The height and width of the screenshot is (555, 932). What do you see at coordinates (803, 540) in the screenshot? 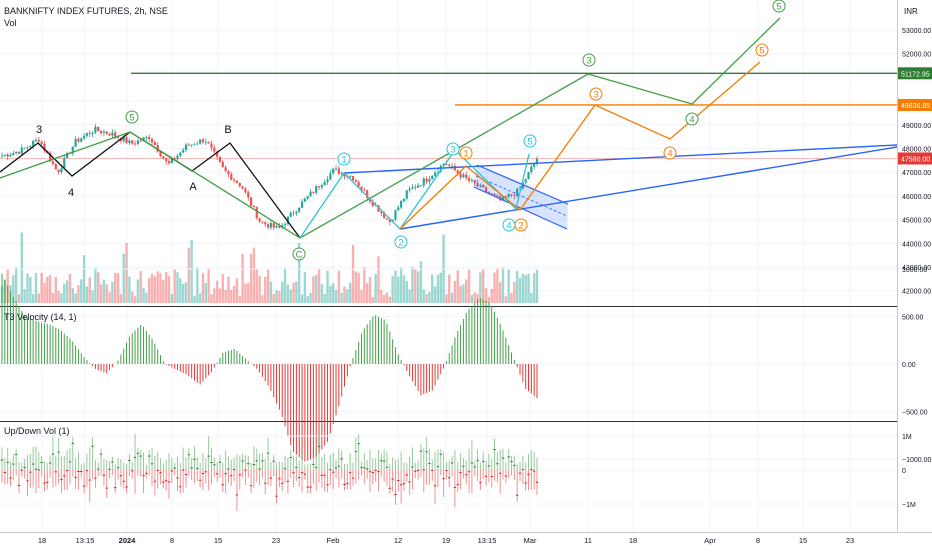
I see `time-tick: 15` at bounding box center [803, 540].